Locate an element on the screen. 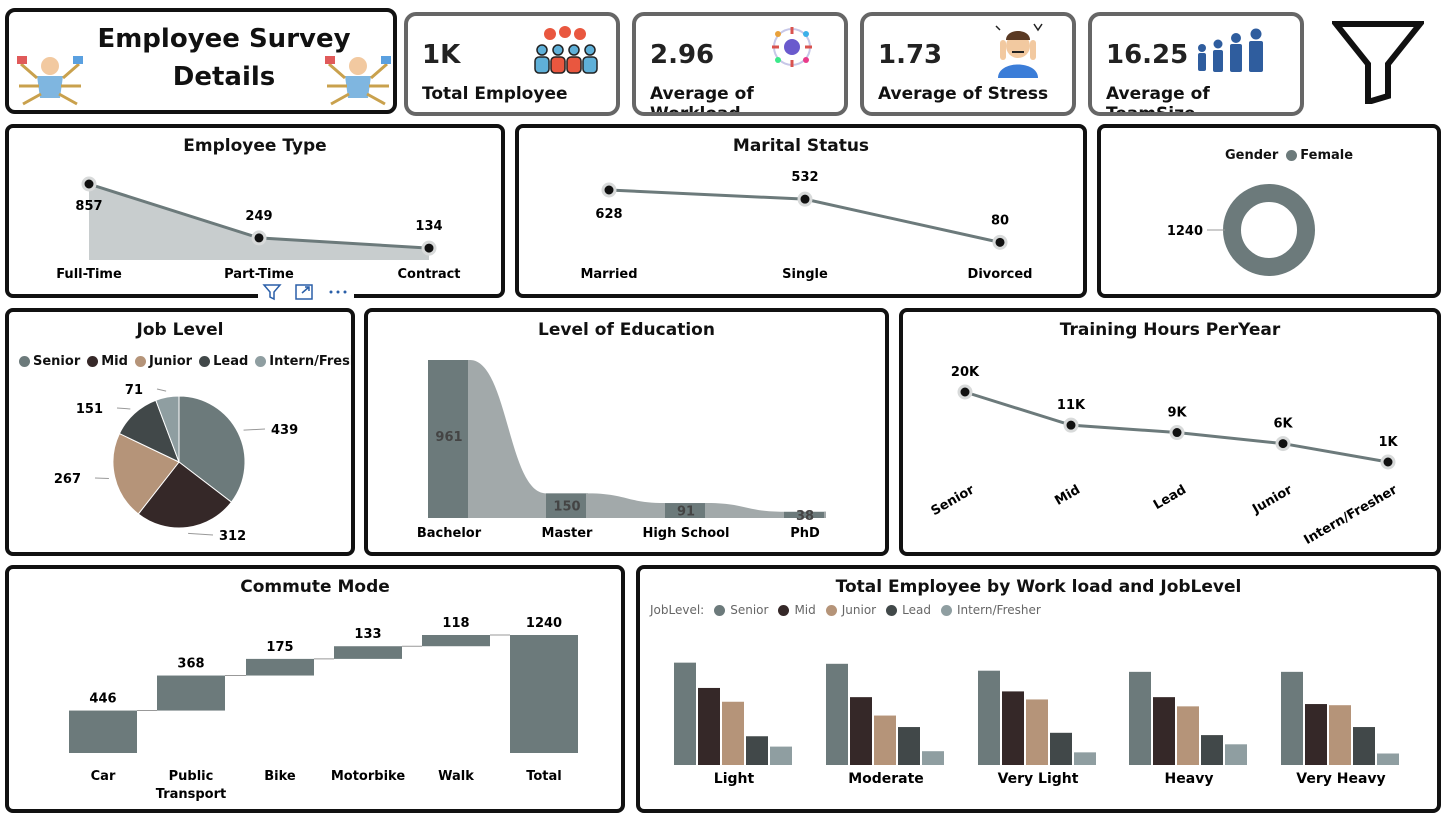 Image resolution: width=1448 pixels, height=817 pixels. legend-swatch-senior is located at coordinates (720, 610).